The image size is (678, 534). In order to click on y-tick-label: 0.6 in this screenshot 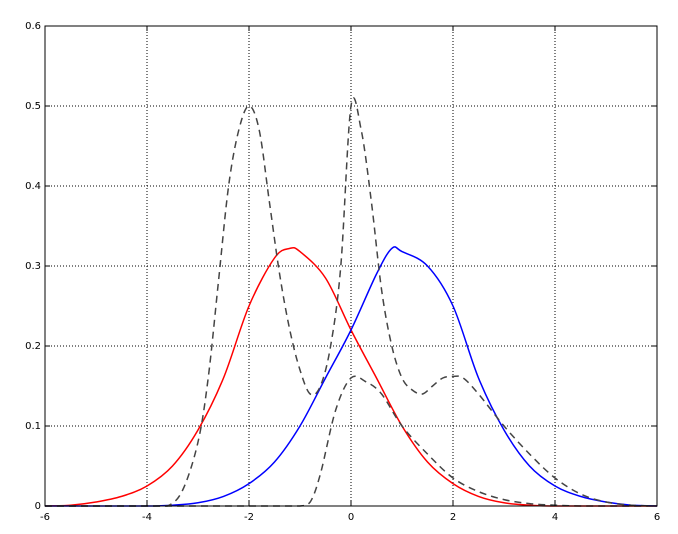, I will do `click(33, 26)`.